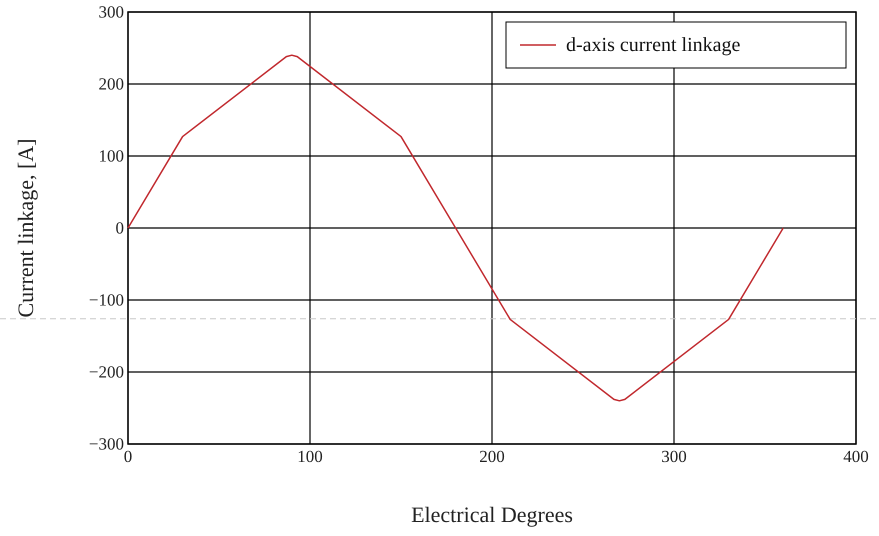 The height and width of the screenshot is (536, 879). Describe the element at coordinates (106, 300) in the screenshot. I see `y-tick-label: −100` at that location.